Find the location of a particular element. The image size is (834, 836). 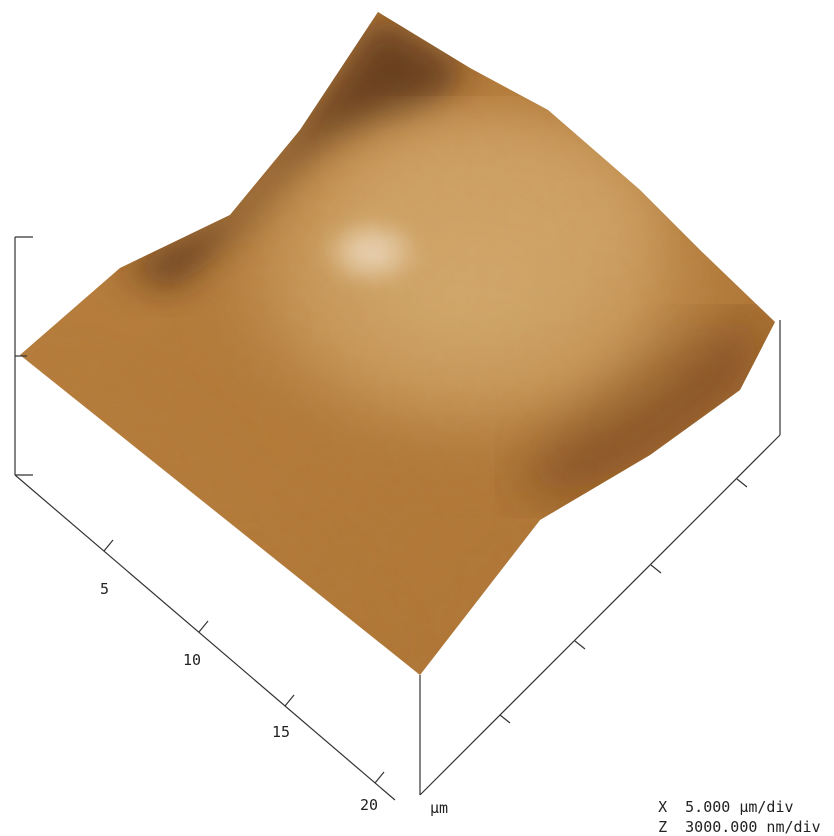

x-tick-5: 5 is located at coordinates (104, 589).